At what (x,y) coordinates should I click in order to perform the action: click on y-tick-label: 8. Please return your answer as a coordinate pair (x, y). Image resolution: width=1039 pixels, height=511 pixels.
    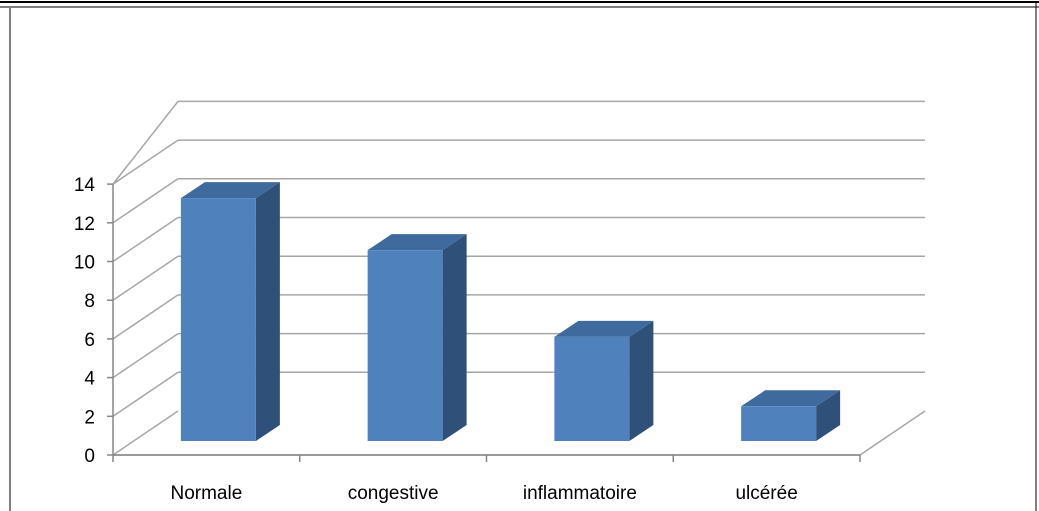
    Looking at the image, I should click on (89, 301).